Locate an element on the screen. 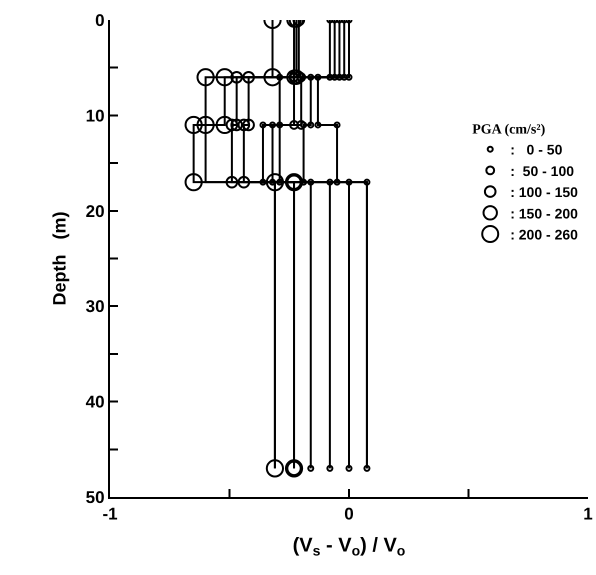 Image resolution: width=596 pixels, height=575 pixels. y-tick-label: 20 is located at coordinates (95, 211).